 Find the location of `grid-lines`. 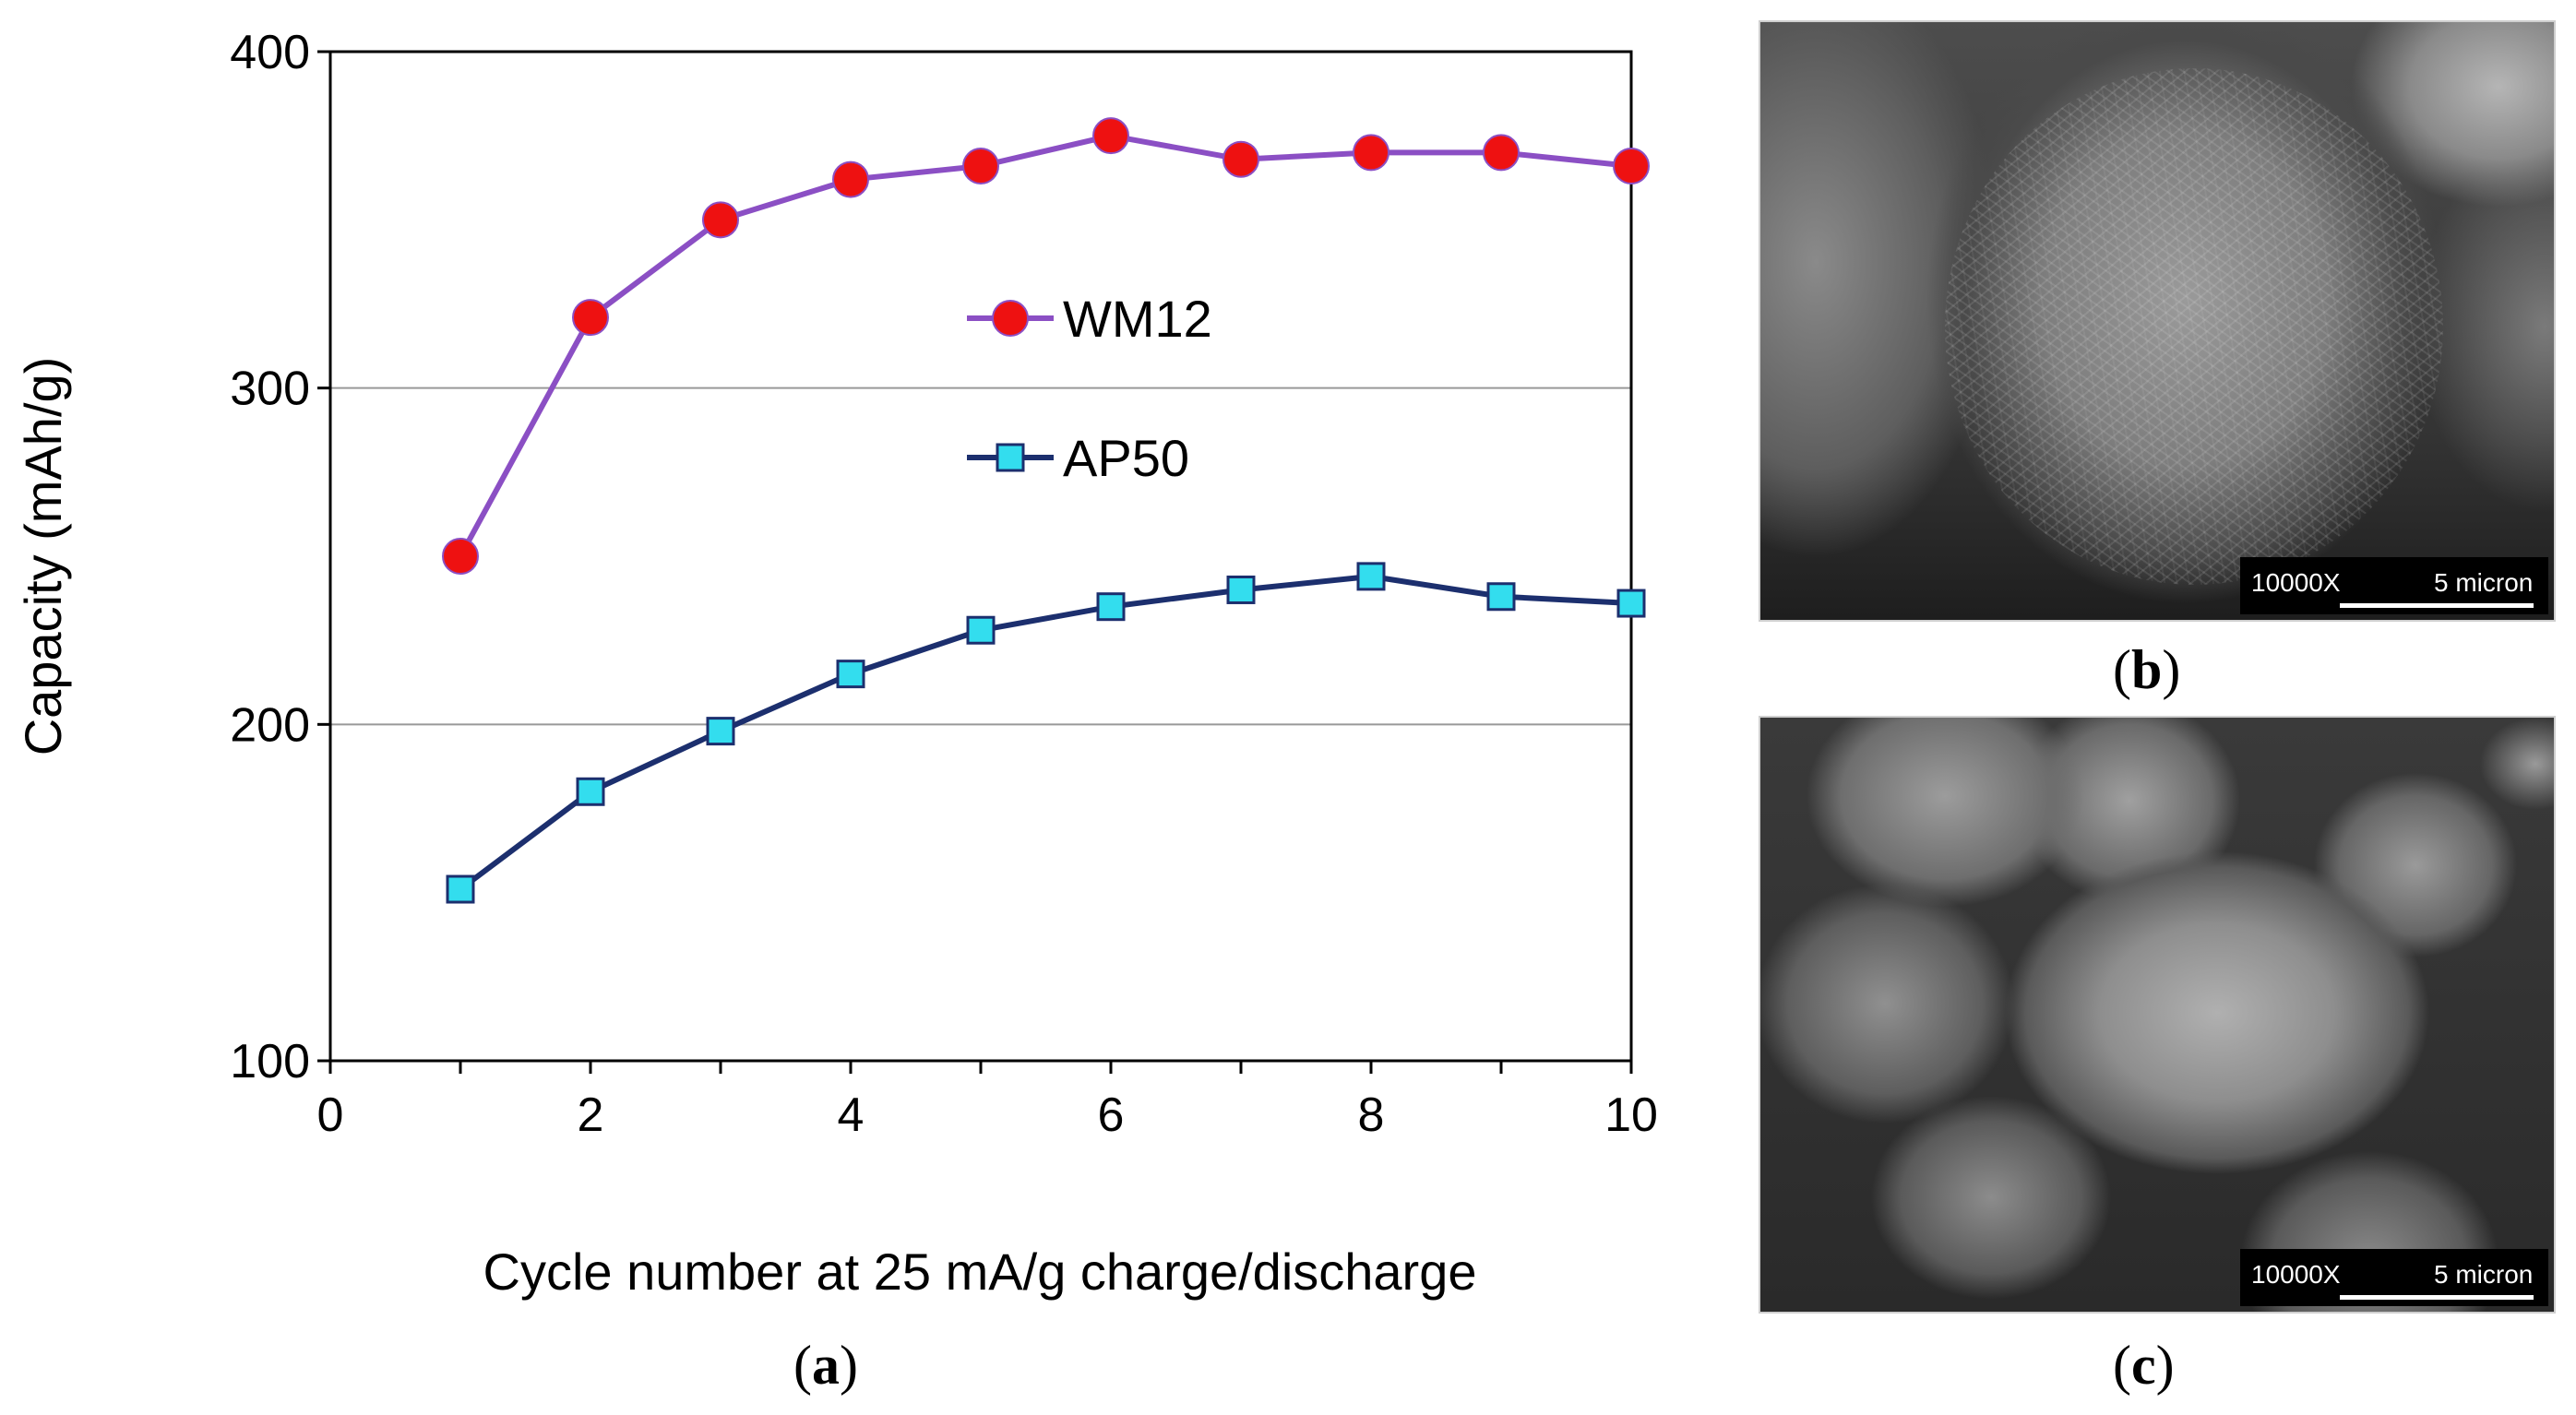

grid-lines is located at coordinates (980, 556).